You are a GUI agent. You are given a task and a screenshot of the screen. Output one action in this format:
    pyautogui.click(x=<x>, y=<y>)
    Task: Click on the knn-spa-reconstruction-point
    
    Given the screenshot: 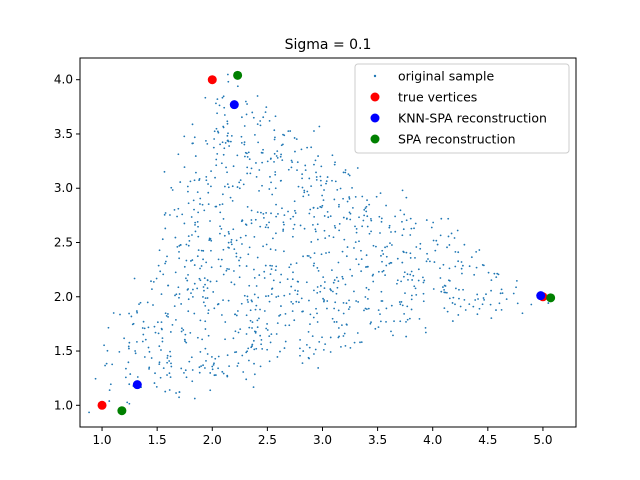 What is the action you would take?
    pyautogui.click(x=541, y=296)
    